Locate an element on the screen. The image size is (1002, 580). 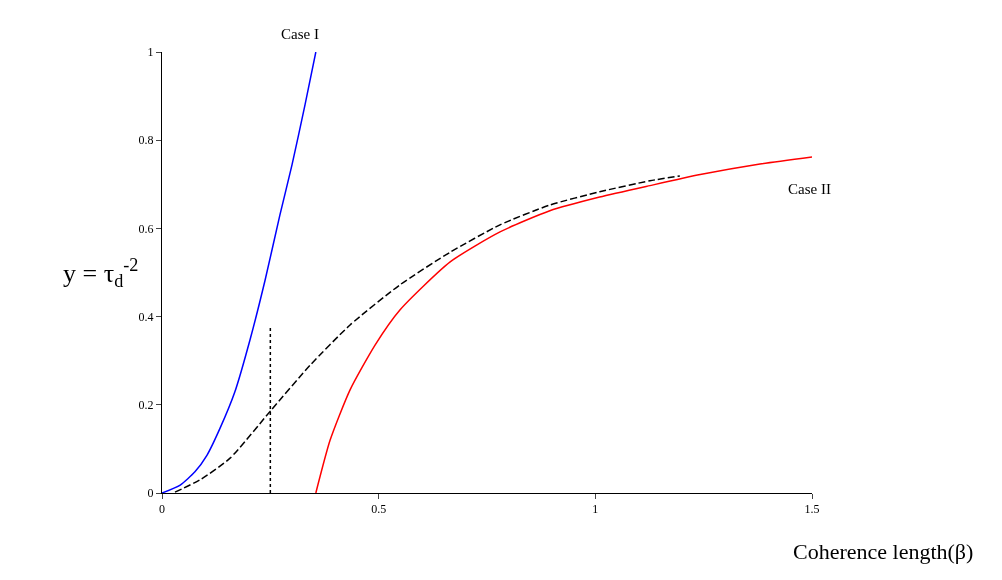
x-axis-title: Coherence length(β) is located at coordinates (883, 551).